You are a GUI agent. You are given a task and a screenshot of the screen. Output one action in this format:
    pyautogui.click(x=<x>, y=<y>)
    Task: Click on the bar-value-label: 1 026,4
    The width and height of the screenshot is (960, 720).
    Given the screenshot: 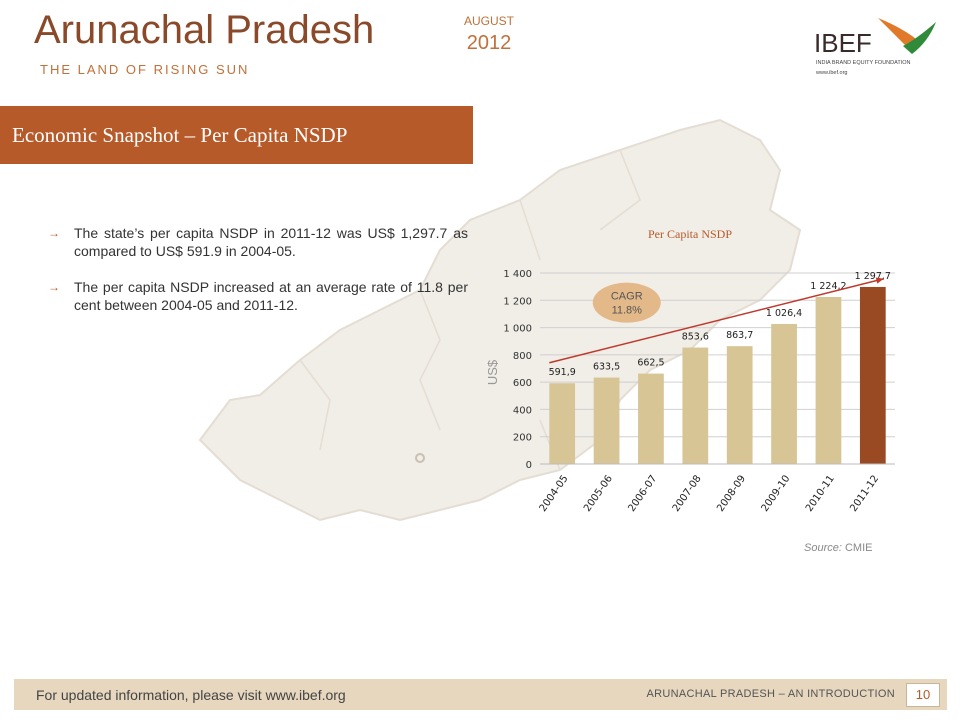 What is the action you would take?
    pyautogui.click(x=784, y=313)
    